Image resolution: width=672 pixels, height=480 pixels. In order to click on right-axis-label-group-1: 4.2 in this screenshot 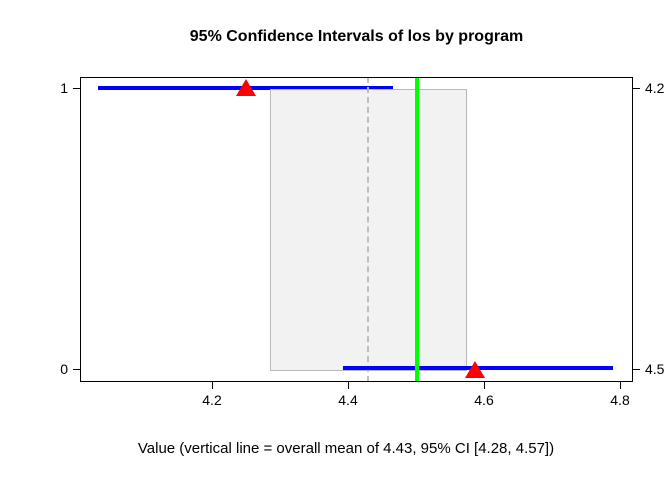, I will do `click(655, 88)`.